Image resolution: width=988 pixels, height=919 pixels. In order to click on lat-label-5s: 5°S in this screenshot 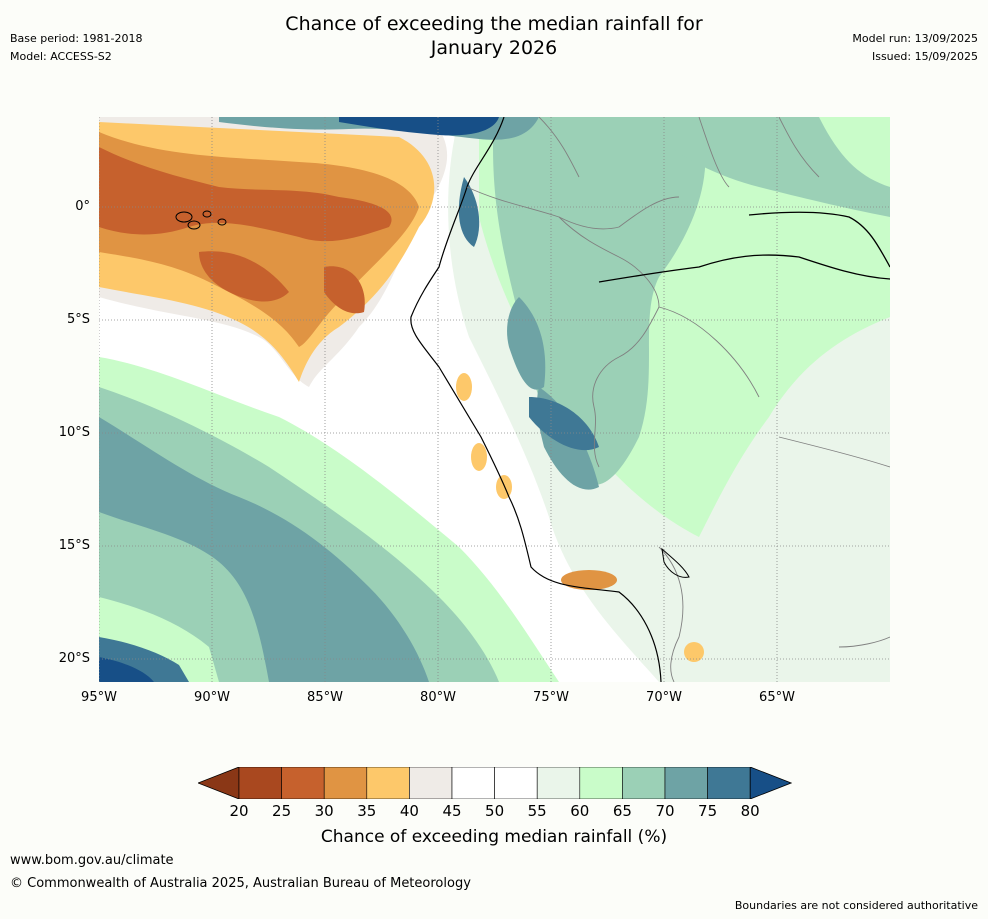, I will do `click(78, 319)`.